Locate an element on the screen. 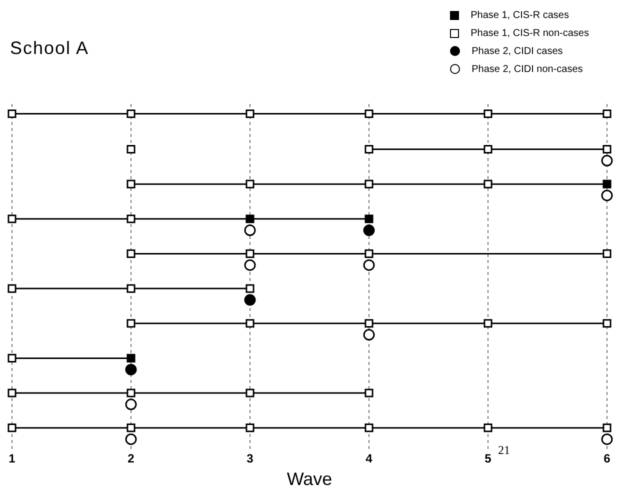 The width and height of the screenshot is (629, 499). x-tick-label: 6 is located at coordinates (607, 459).